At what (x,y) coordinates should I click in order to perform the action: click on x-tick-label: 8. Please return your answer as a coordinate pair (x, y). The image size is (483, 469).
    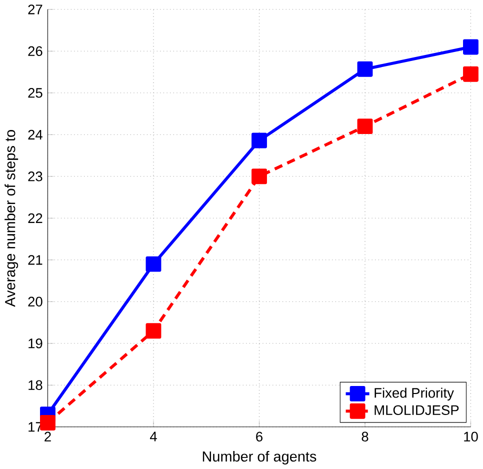
    Looking at the image, I should click on (365, 437).